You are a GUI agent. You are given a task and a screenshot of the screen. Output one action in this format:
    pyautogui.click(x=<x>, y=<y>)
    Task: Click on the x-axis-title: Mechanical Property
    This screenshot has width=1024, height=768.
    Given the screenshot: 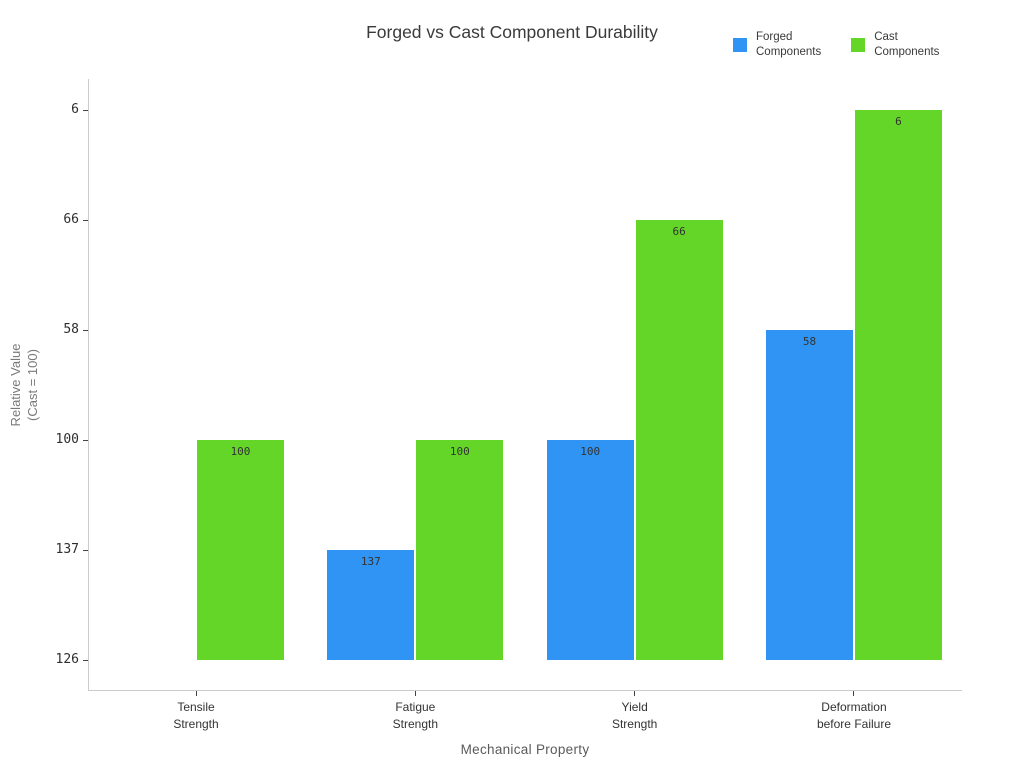 What is the action you would take?
    pyautogui.click(x=525, y=749)
    